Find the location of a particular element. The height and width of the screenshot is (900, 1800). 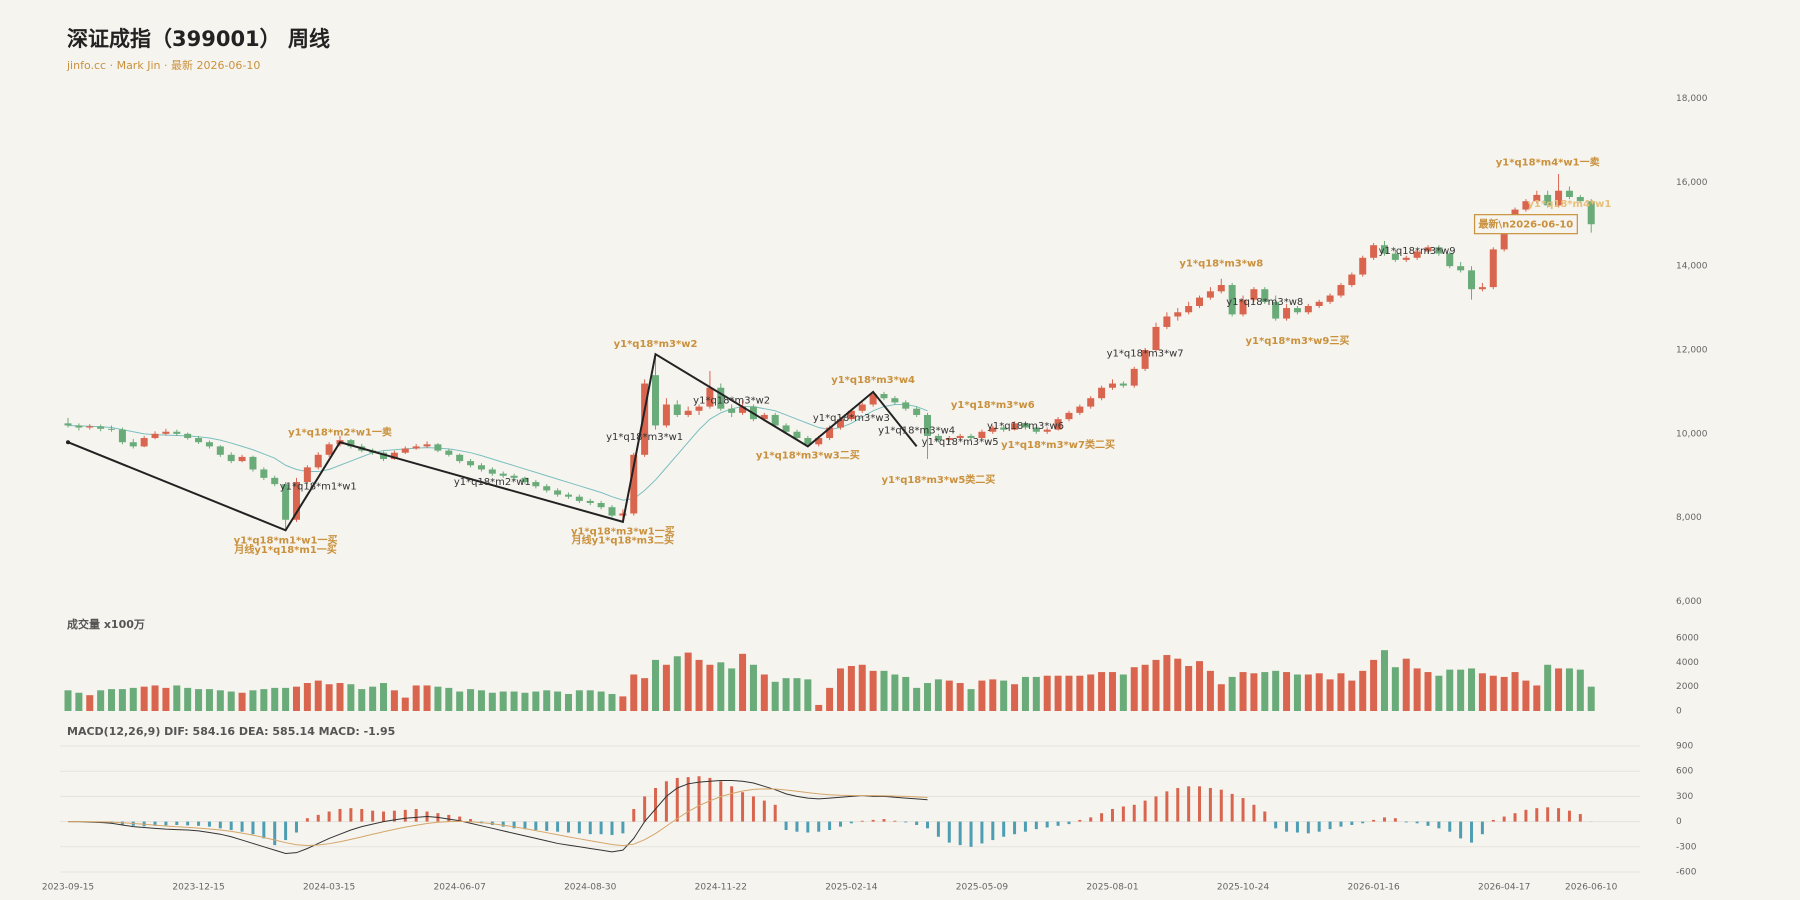

annotation: y1*q18*m1*w1一买 is located at coordinates (286, 541).